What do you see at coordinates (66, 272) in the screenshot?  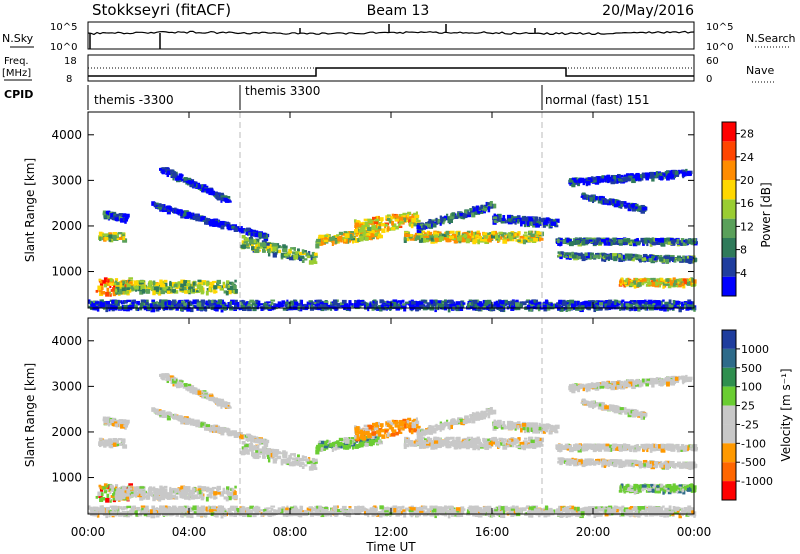 I see `ytick-label: 1000` at bounding box center [66, 272].